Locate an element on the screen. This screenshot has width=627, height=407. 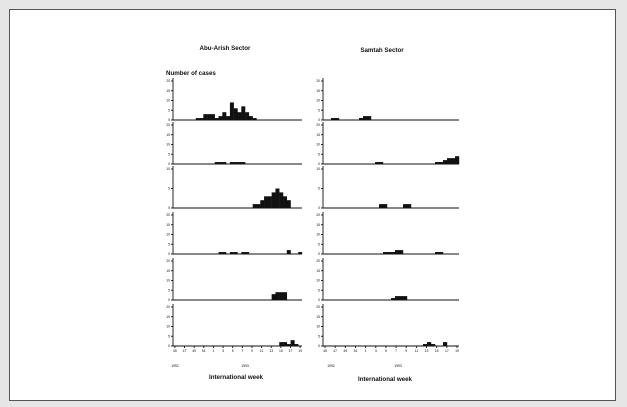
panel-r5-c0-xtick-label: 9 is located at coordinates (252, 351).